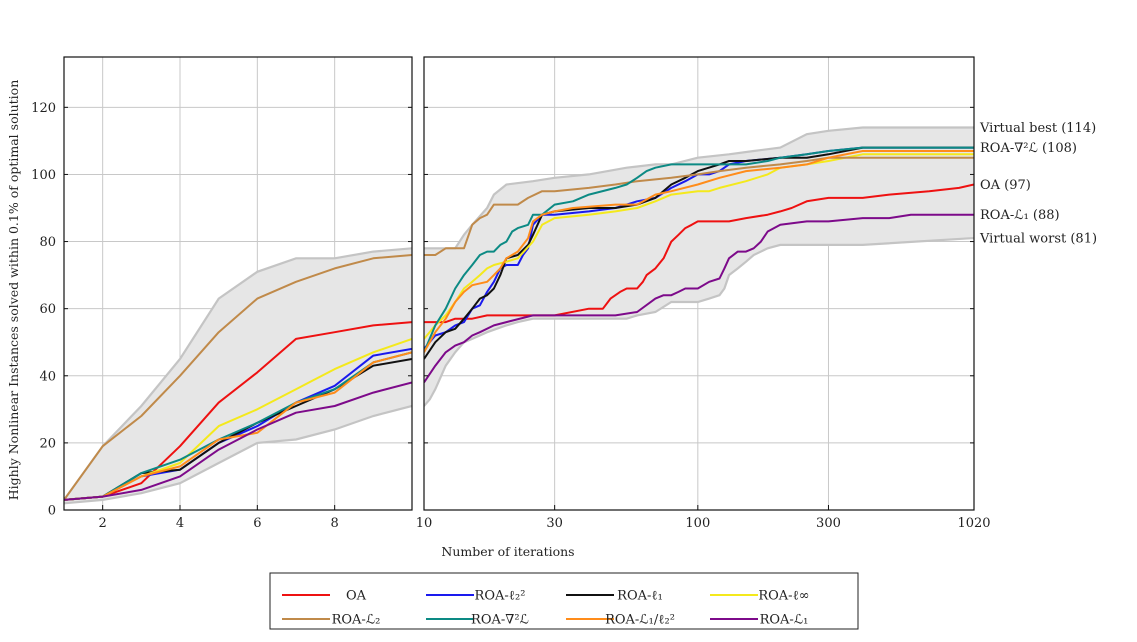  I want to click on ytick-label-20: 20, so click(47, 443).